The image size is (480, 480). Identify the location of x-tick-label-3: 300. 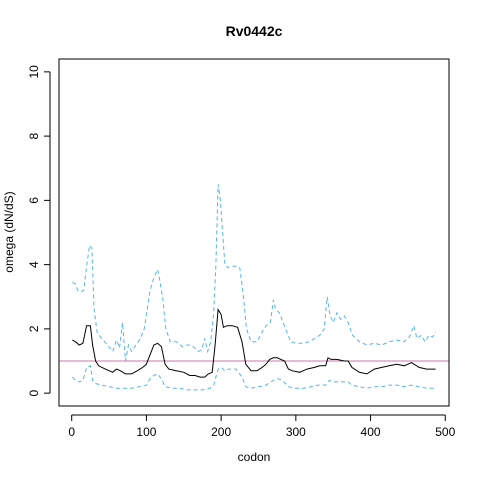
(296, 432).